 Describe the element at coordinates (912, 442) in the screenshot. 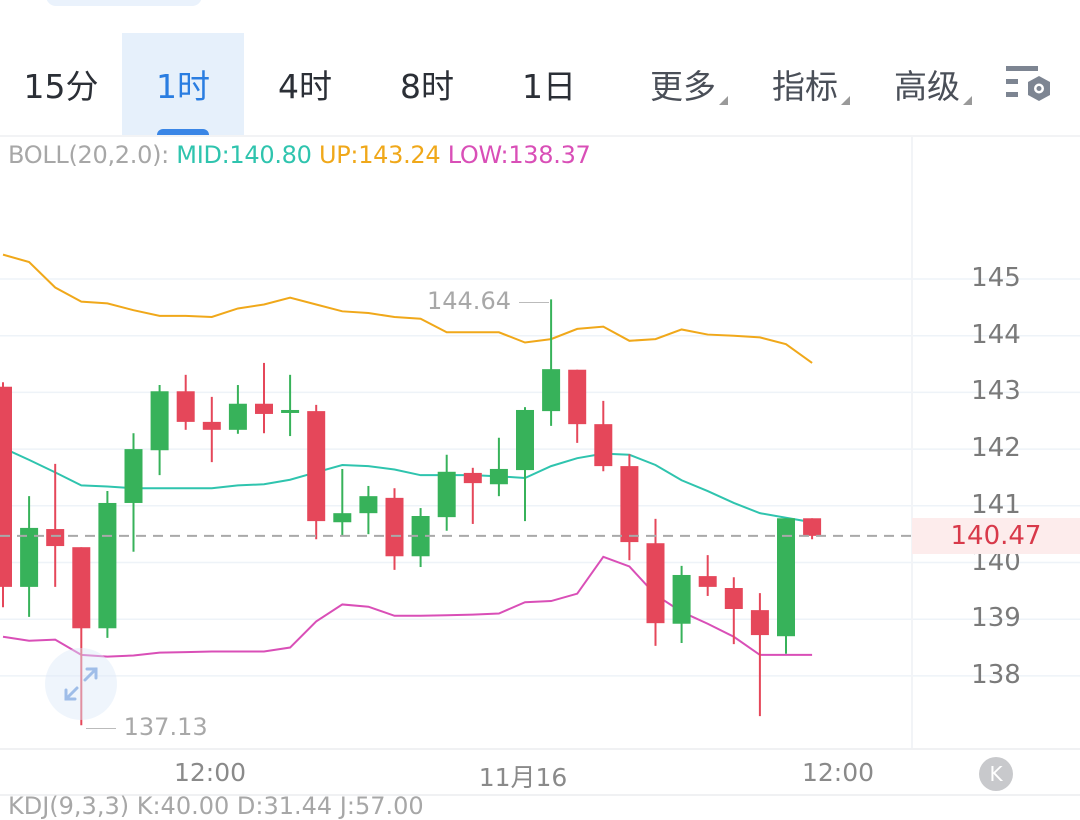

I see `axis-separator` at that location.